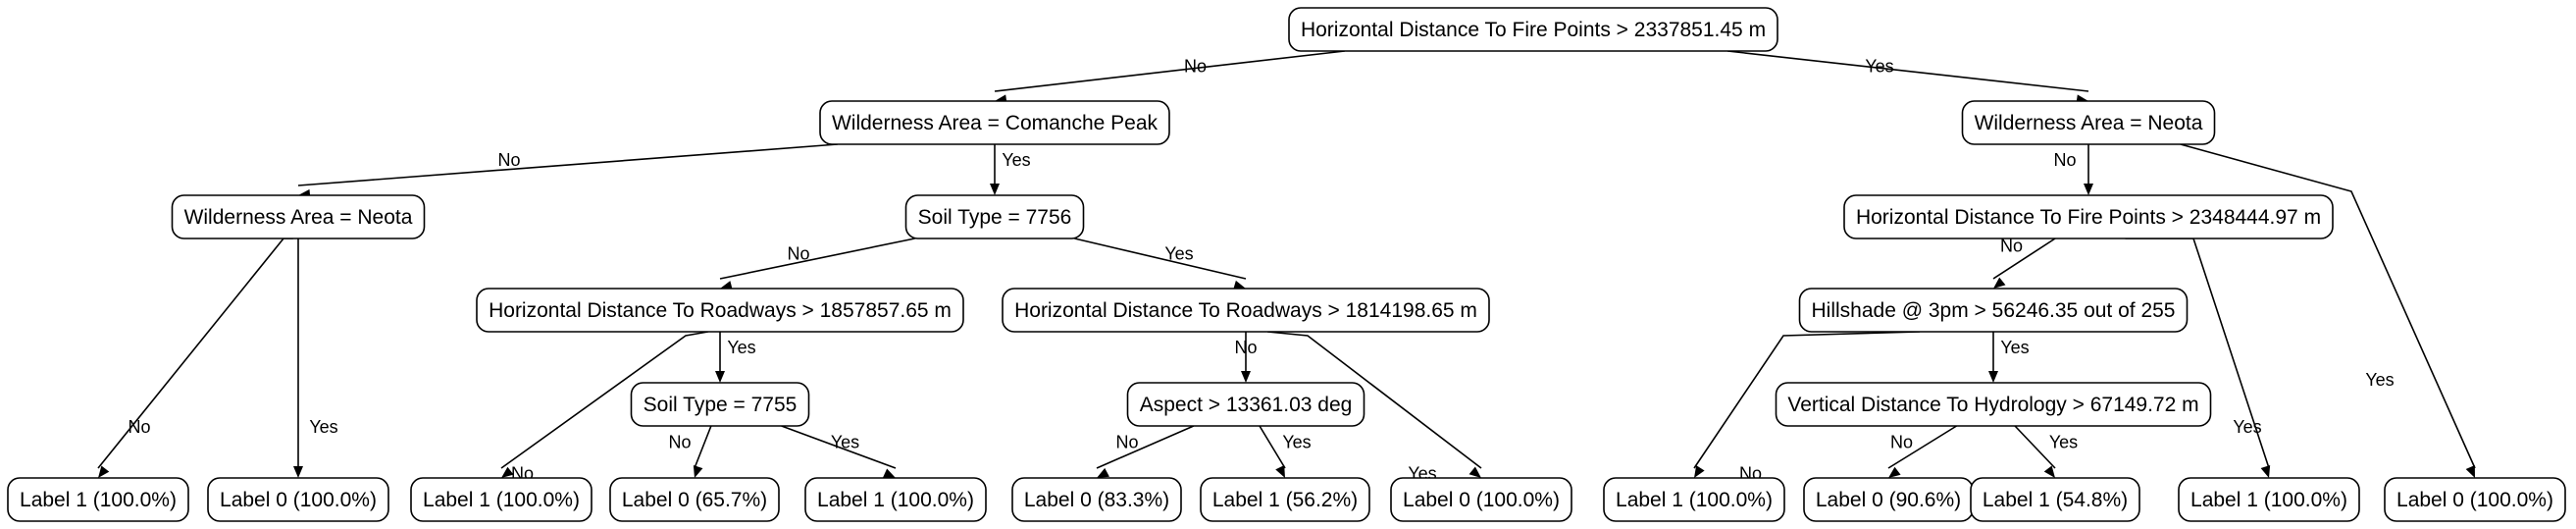 Image resolution: width=2576 pixels, height=529 pixels. I want to click on edge-label-n0-n2: Yes, so click(1879, 67).